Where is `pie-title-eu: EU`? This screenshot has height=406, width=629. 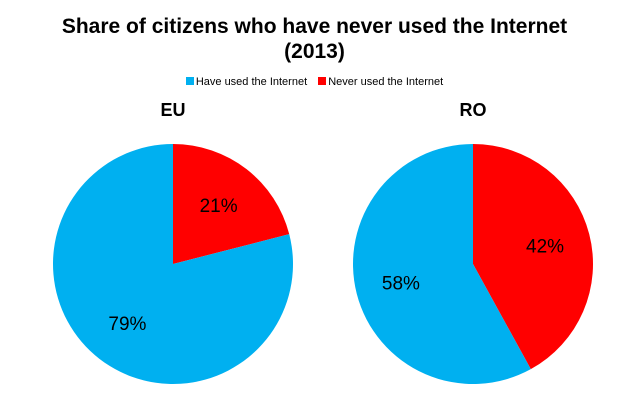
pie-title-eu: EU is located at coordinates (172, 110).